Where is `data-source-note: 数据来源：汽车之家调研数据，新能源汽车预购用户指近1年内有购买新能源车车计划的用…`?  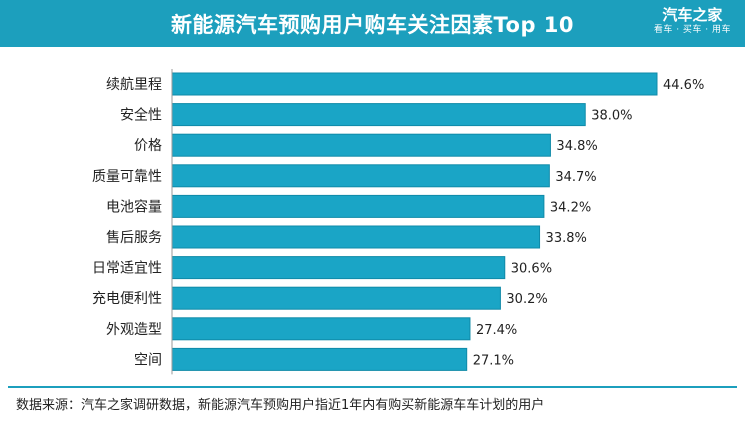 data-source-note: 数据来源：汽车之家调研数据，新能源汽车预购用户指近1年内有购买新能源车车计划的用… is located at coordinates (280, 405).